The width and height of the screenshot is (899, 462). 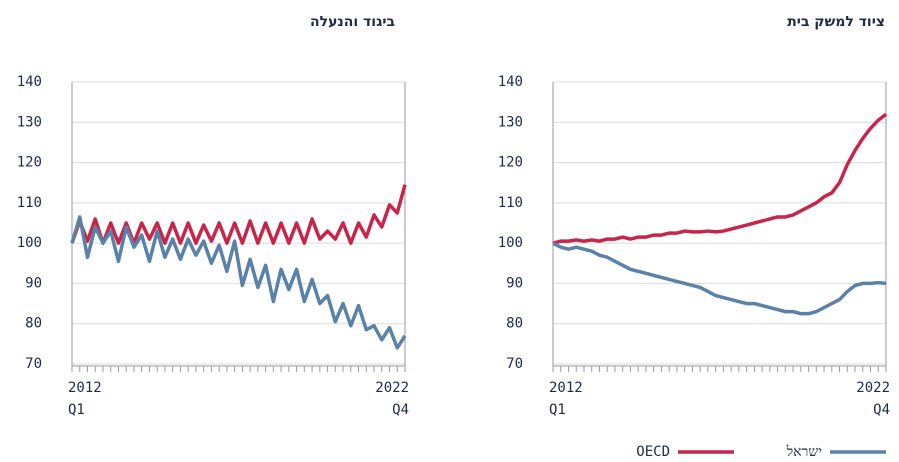 I want to click on legend-label: ישראל, so click(x=804, y=452).